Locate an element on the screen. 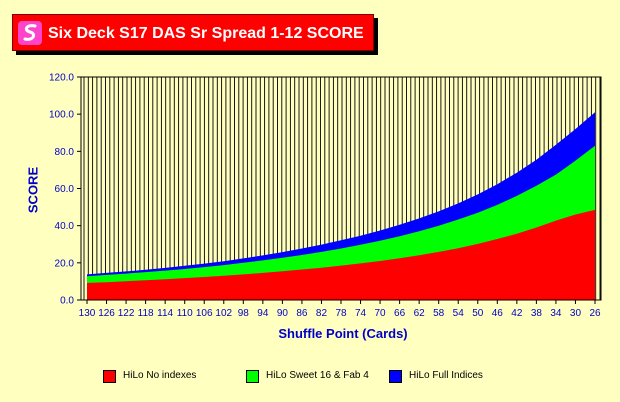 This screenshot has height=402, width=620. x-tick-label: 54 is located at coordinates (459, 313).